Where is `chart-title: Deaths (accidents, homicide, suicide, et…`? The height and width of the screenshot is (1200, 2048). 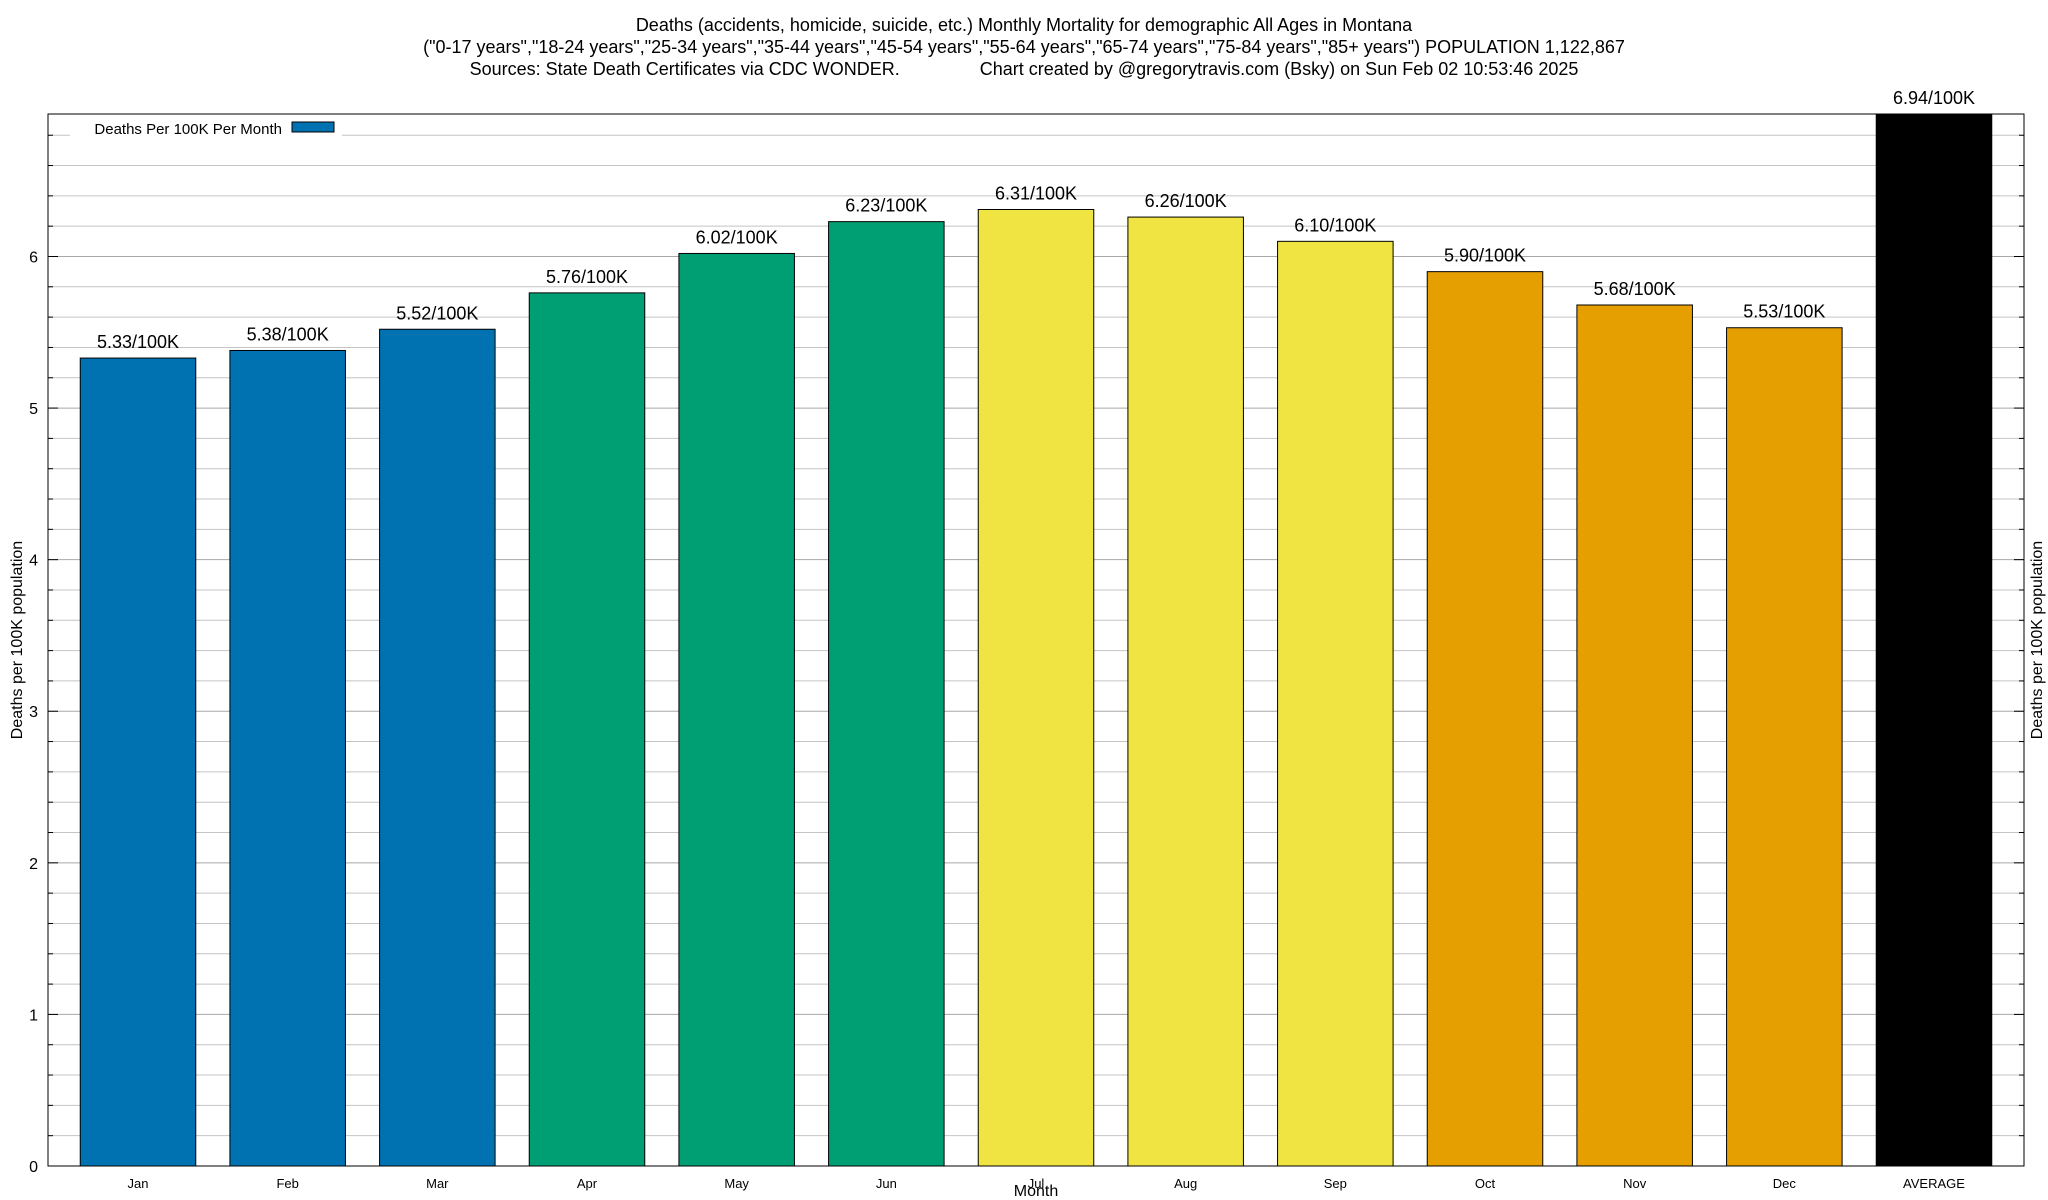
chart-title: Deaths (accidents, homicide, suicide, et… is located at coordinates (1024, 25).